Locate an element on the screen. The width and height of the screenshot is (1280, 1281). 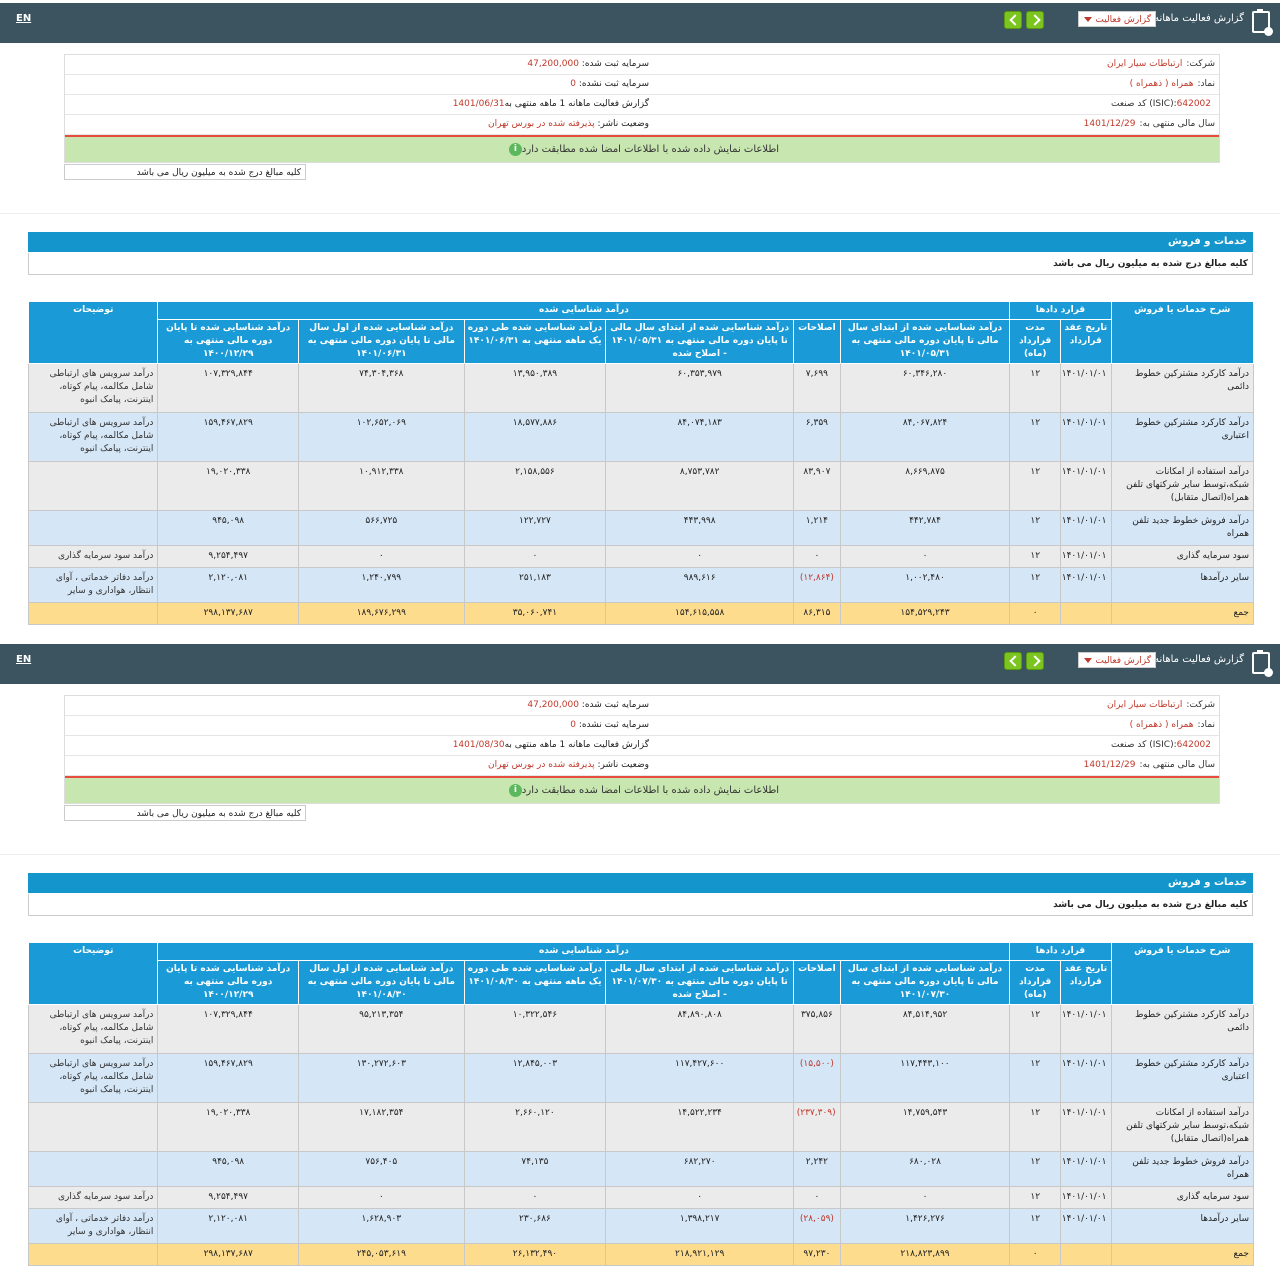
row-ytd-current: ۲۴۵,۰۵۳,۶۱۹ is located at coordinates (381, 1254).